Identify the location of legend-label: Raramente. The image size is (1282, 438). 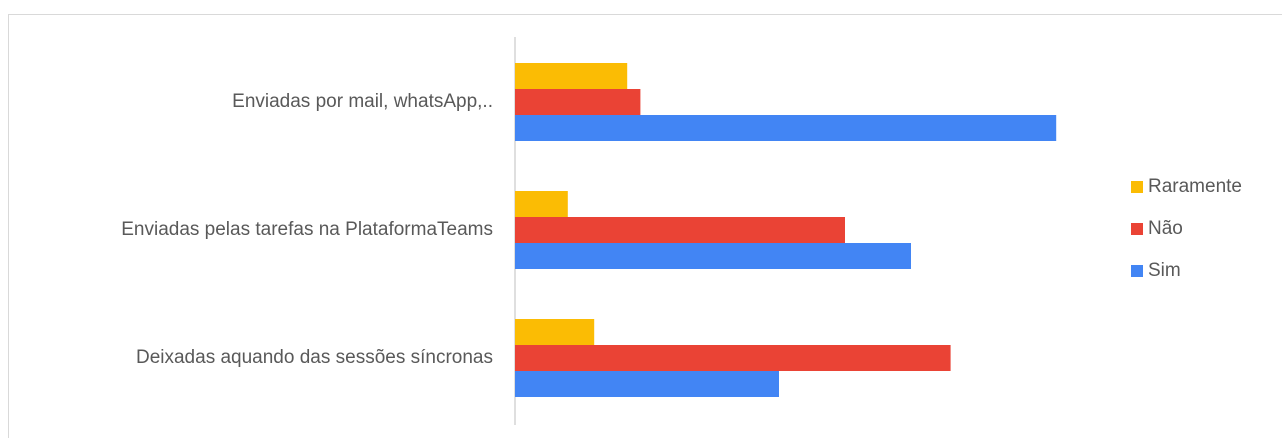
(1195, 186).